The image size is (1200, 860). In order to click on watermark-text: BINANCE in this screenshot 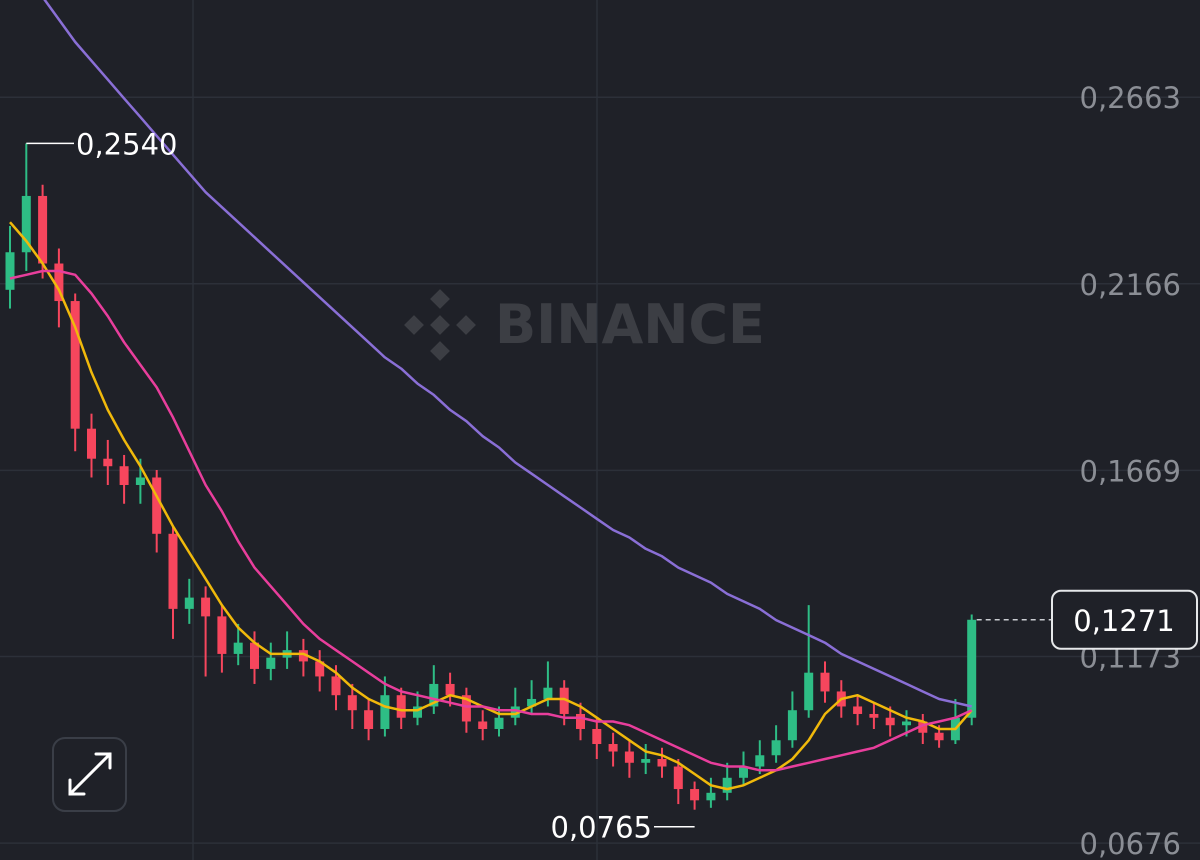, I will do `click(630, 324)`.